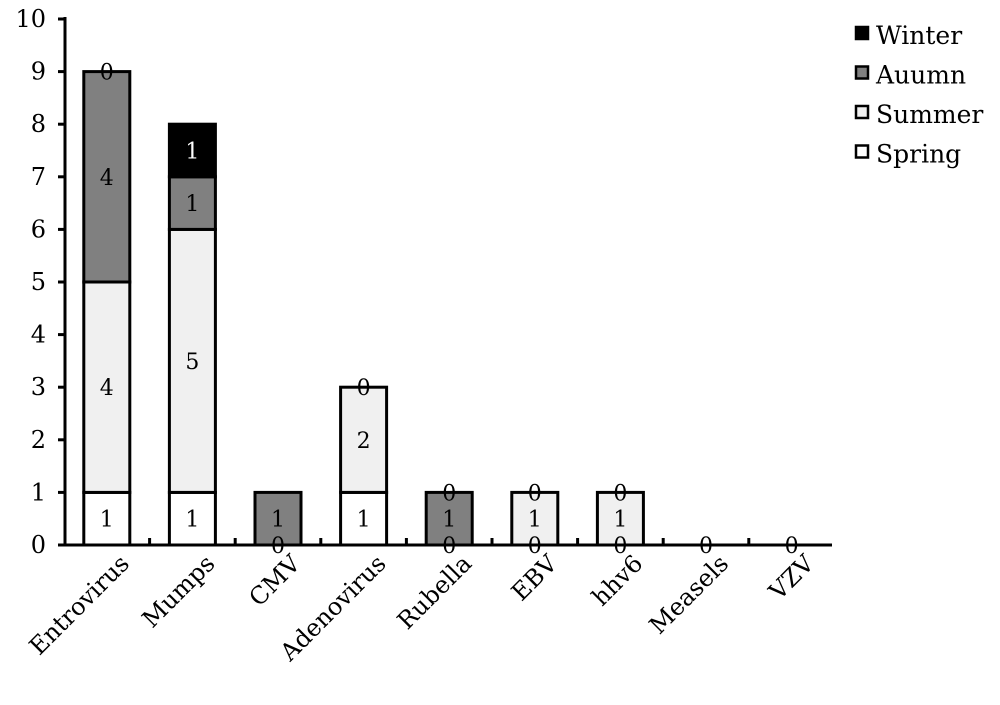 Image resolution: width=1000 pixels, height=705 pixels. Describe the element at coordinates (38, 440) in the screenshot. I see `y-tick-label-2: 2` at that location.